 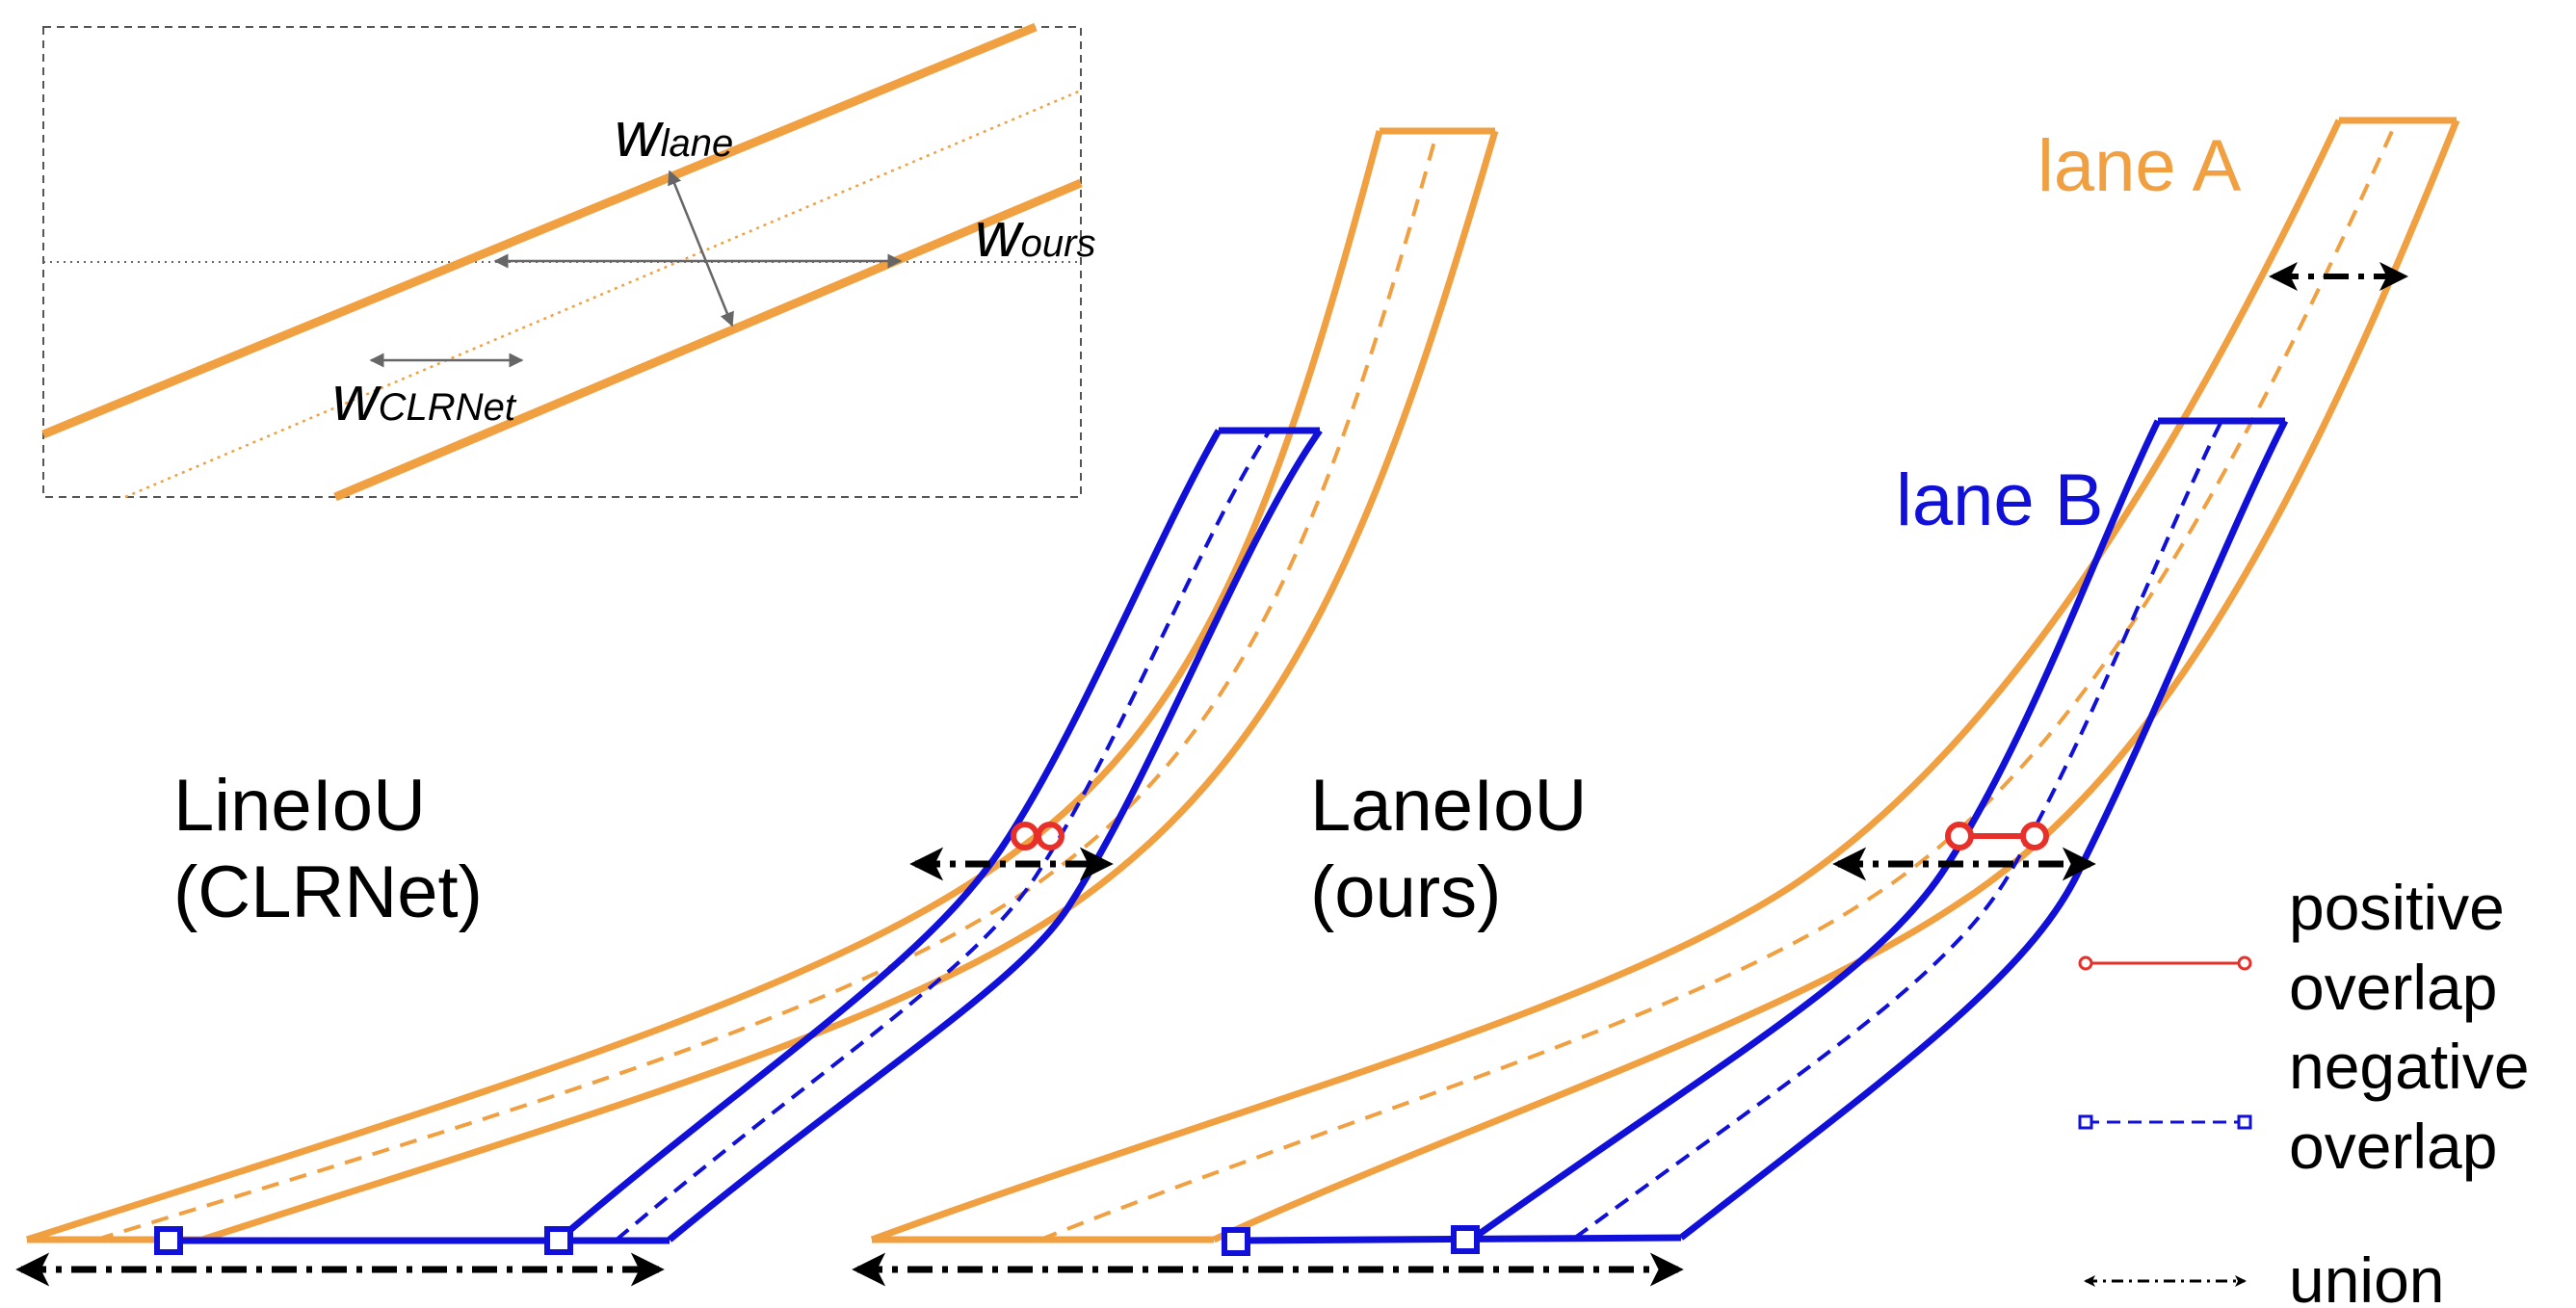 I want to click on lane-a-label: lane A, so click(x=2139, y=166).